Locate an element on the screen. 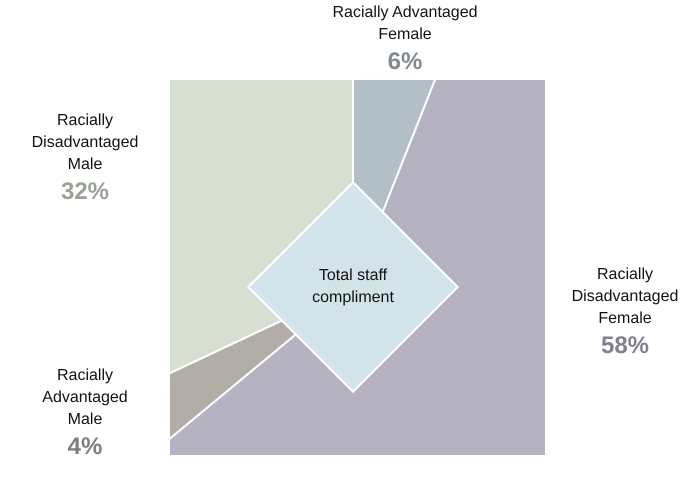 This screenshot has height=479, width=695. slice-label: Racially Advantaged Female is located at coordinates (405, 24).